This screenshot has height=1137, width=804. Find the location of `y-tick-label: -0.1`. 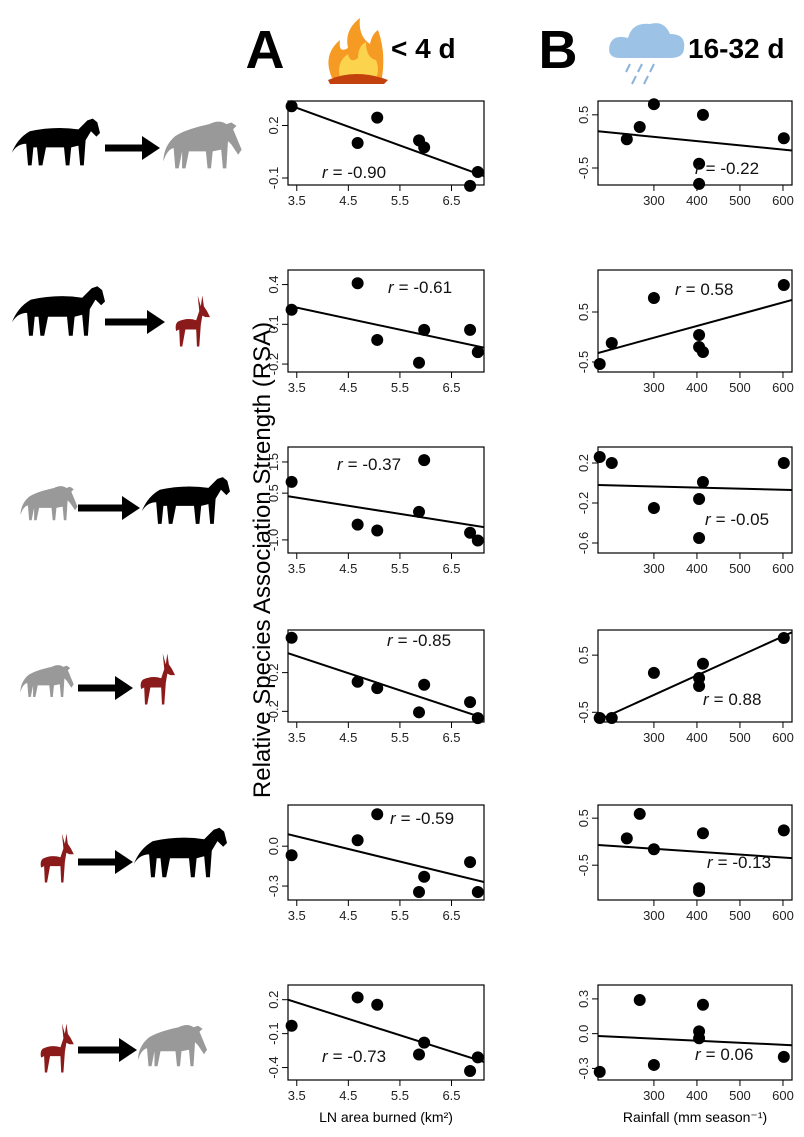

y-tick-label: -0.1 is located at coordinates (273, 1033).